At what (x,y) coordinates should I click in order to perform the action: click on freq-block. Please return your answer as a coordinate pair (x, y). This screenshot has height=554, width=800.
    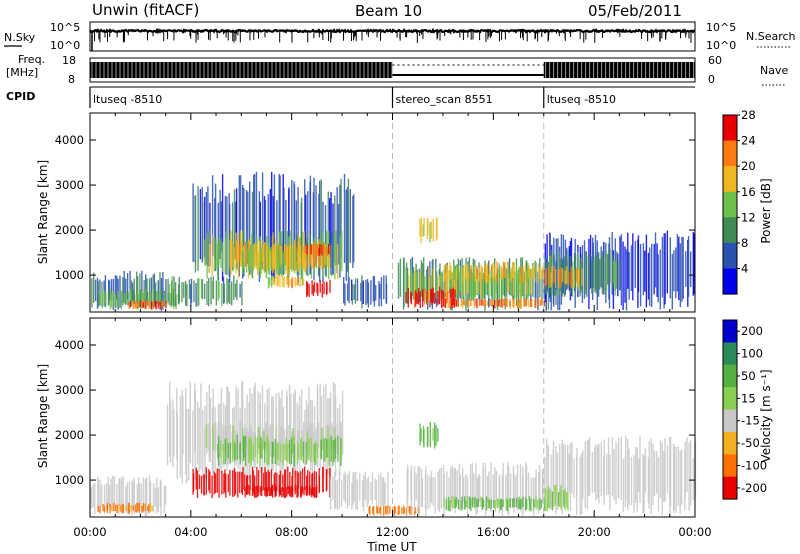
    Looking at the image, I should click on (619, 70).